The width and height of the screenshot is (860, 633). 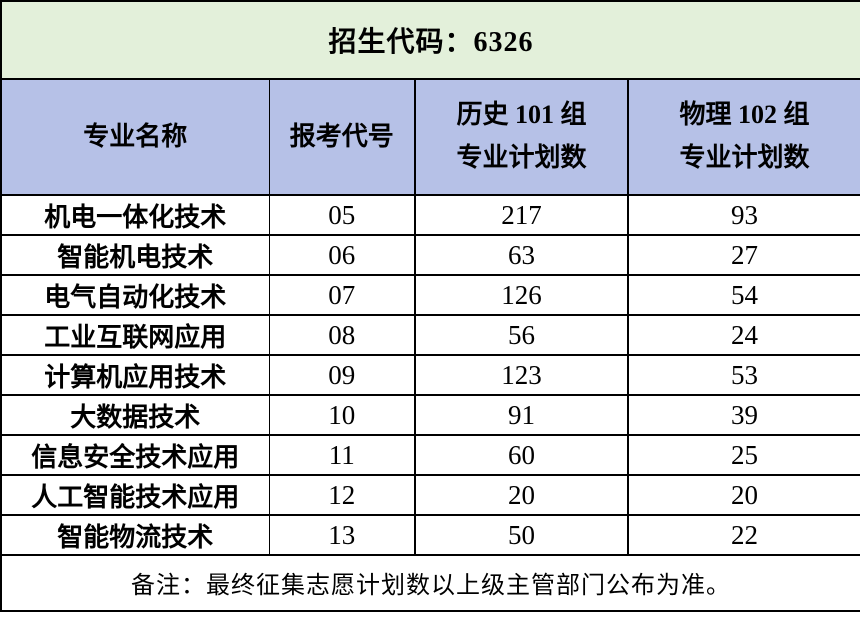 I want to click on history-plan-cell: 126, so click(x=521, y=295).